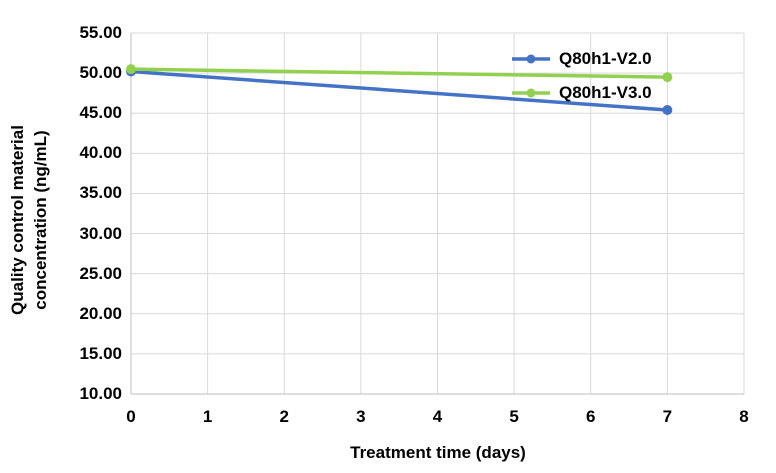  What do you see at coordinates (437, 416) in the screenshot?
I see `x-axis-tick-label: 4` at bounding box center [437, 416].